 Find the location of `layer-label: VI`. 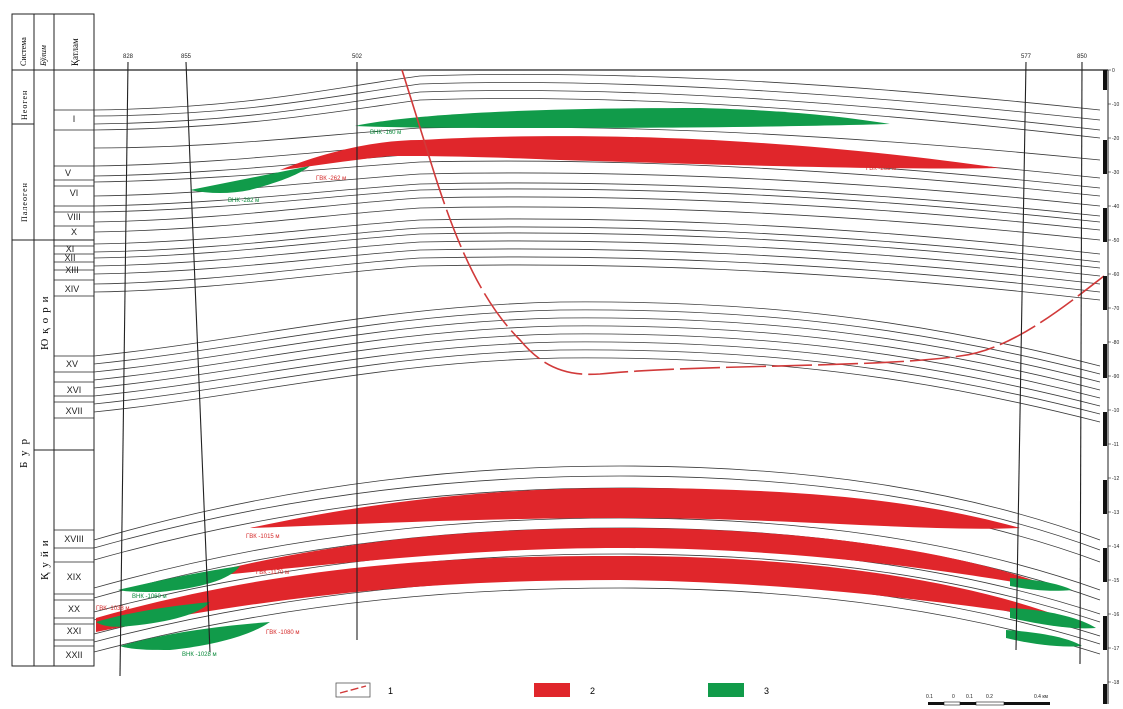

layer-label: VI is located at coordinates (74, 193).